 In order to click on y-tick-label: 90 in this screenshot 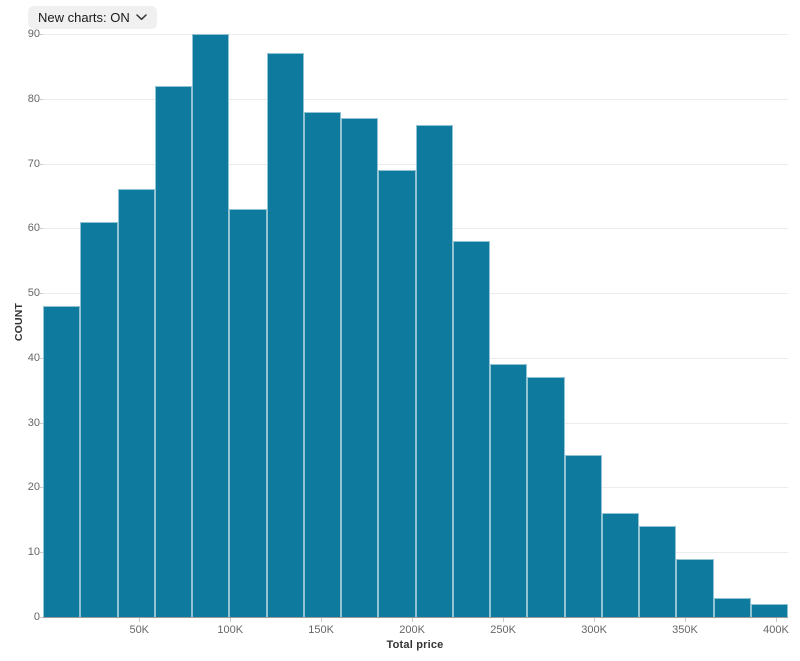, I will do `click(33, 34)`.